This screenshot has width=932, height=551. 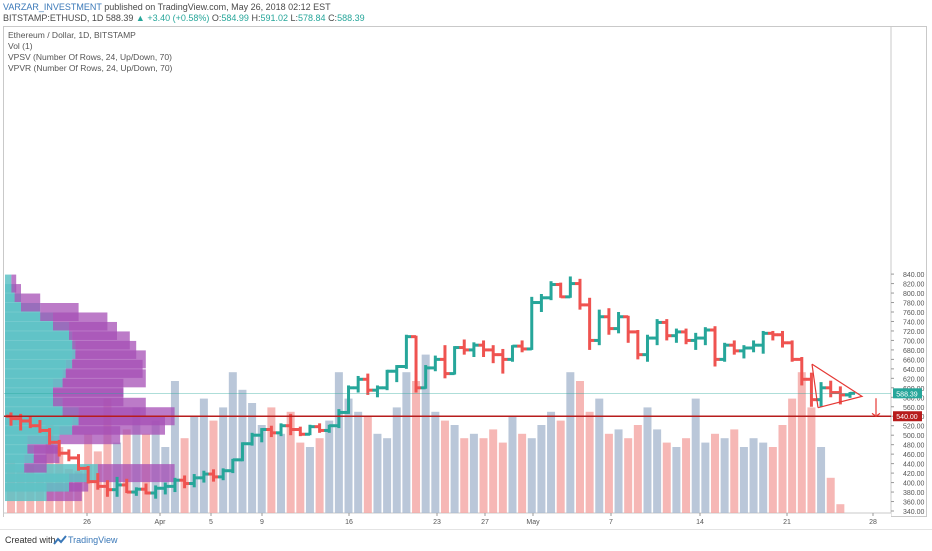 What do you see at coordinates (351, 18) in the screenshot?
I see `close-value: 588.39` at bounding box center [351, 18].